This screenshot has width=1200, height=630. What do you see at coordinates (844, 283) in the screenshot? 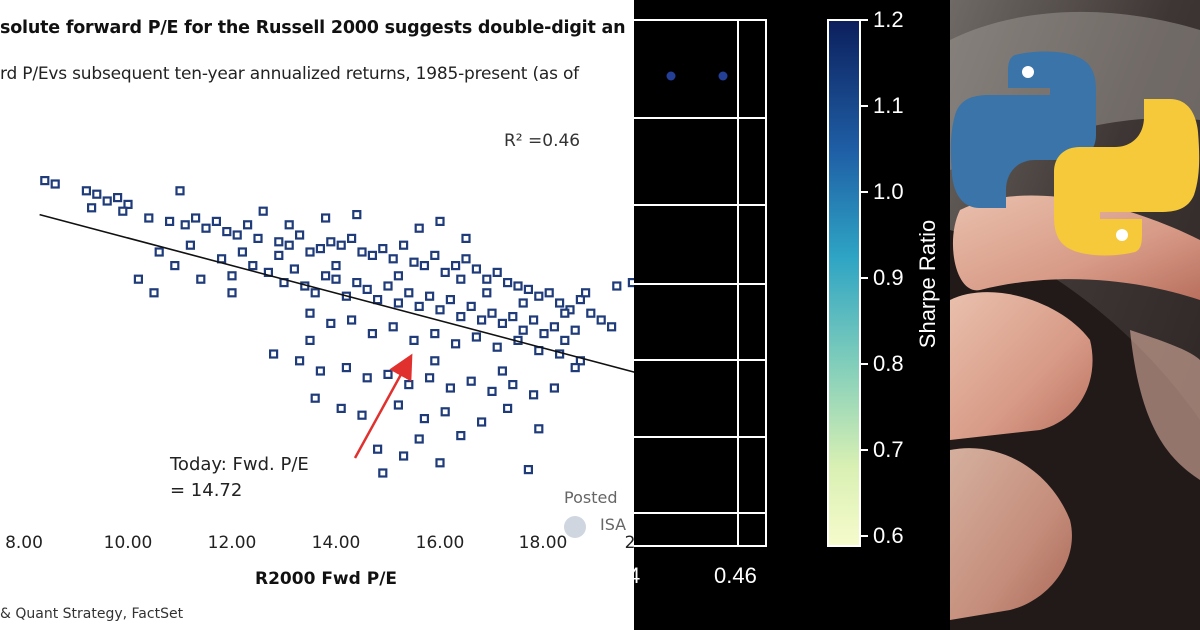
I see `colorbar` at bounding box center [844, 283].